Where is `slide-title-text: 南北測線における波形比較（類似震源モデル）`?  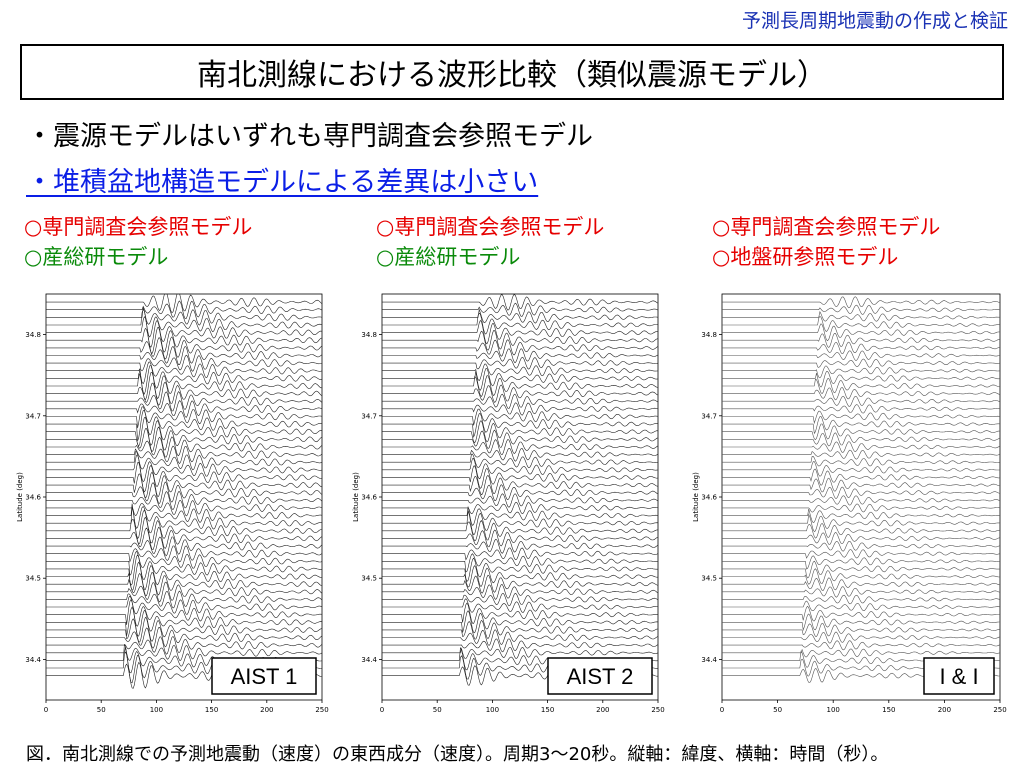
slide-title-text: 南北測線における波形比較（類似震源モデル） is located at coordinates (512, 75).